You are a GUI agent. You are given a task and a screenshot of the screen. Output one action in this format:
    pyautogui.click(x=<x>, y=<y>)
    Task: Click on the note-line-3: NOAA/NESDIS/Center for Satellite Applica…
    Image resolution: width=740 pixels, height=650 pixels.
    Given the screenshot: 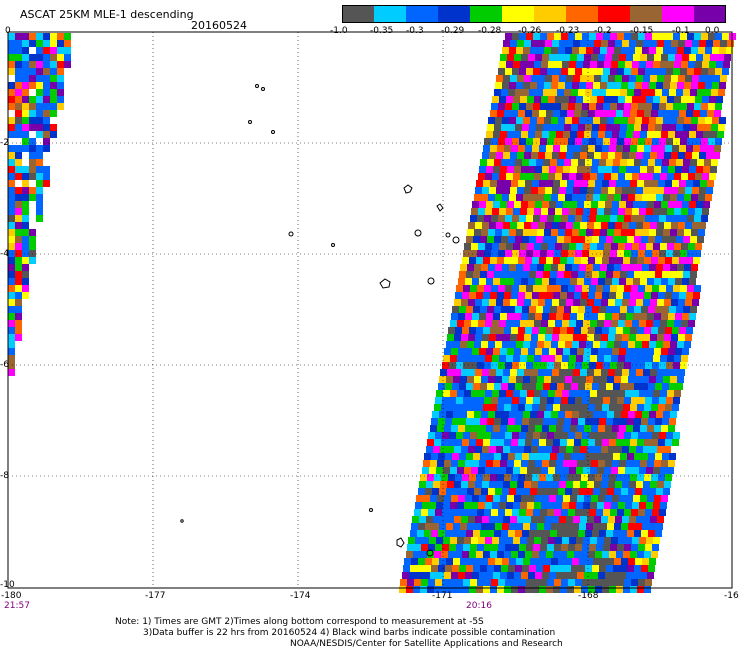 What is the action you would take?
    pyautogui.click(x=426, y=644)
    